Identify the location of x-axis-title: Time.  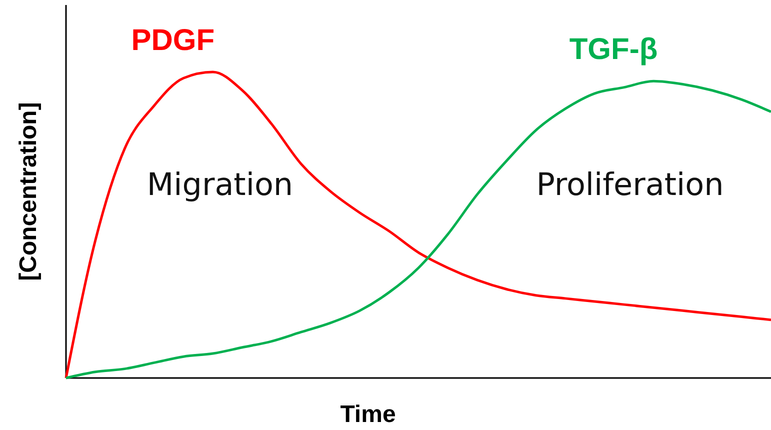
(368, 414).